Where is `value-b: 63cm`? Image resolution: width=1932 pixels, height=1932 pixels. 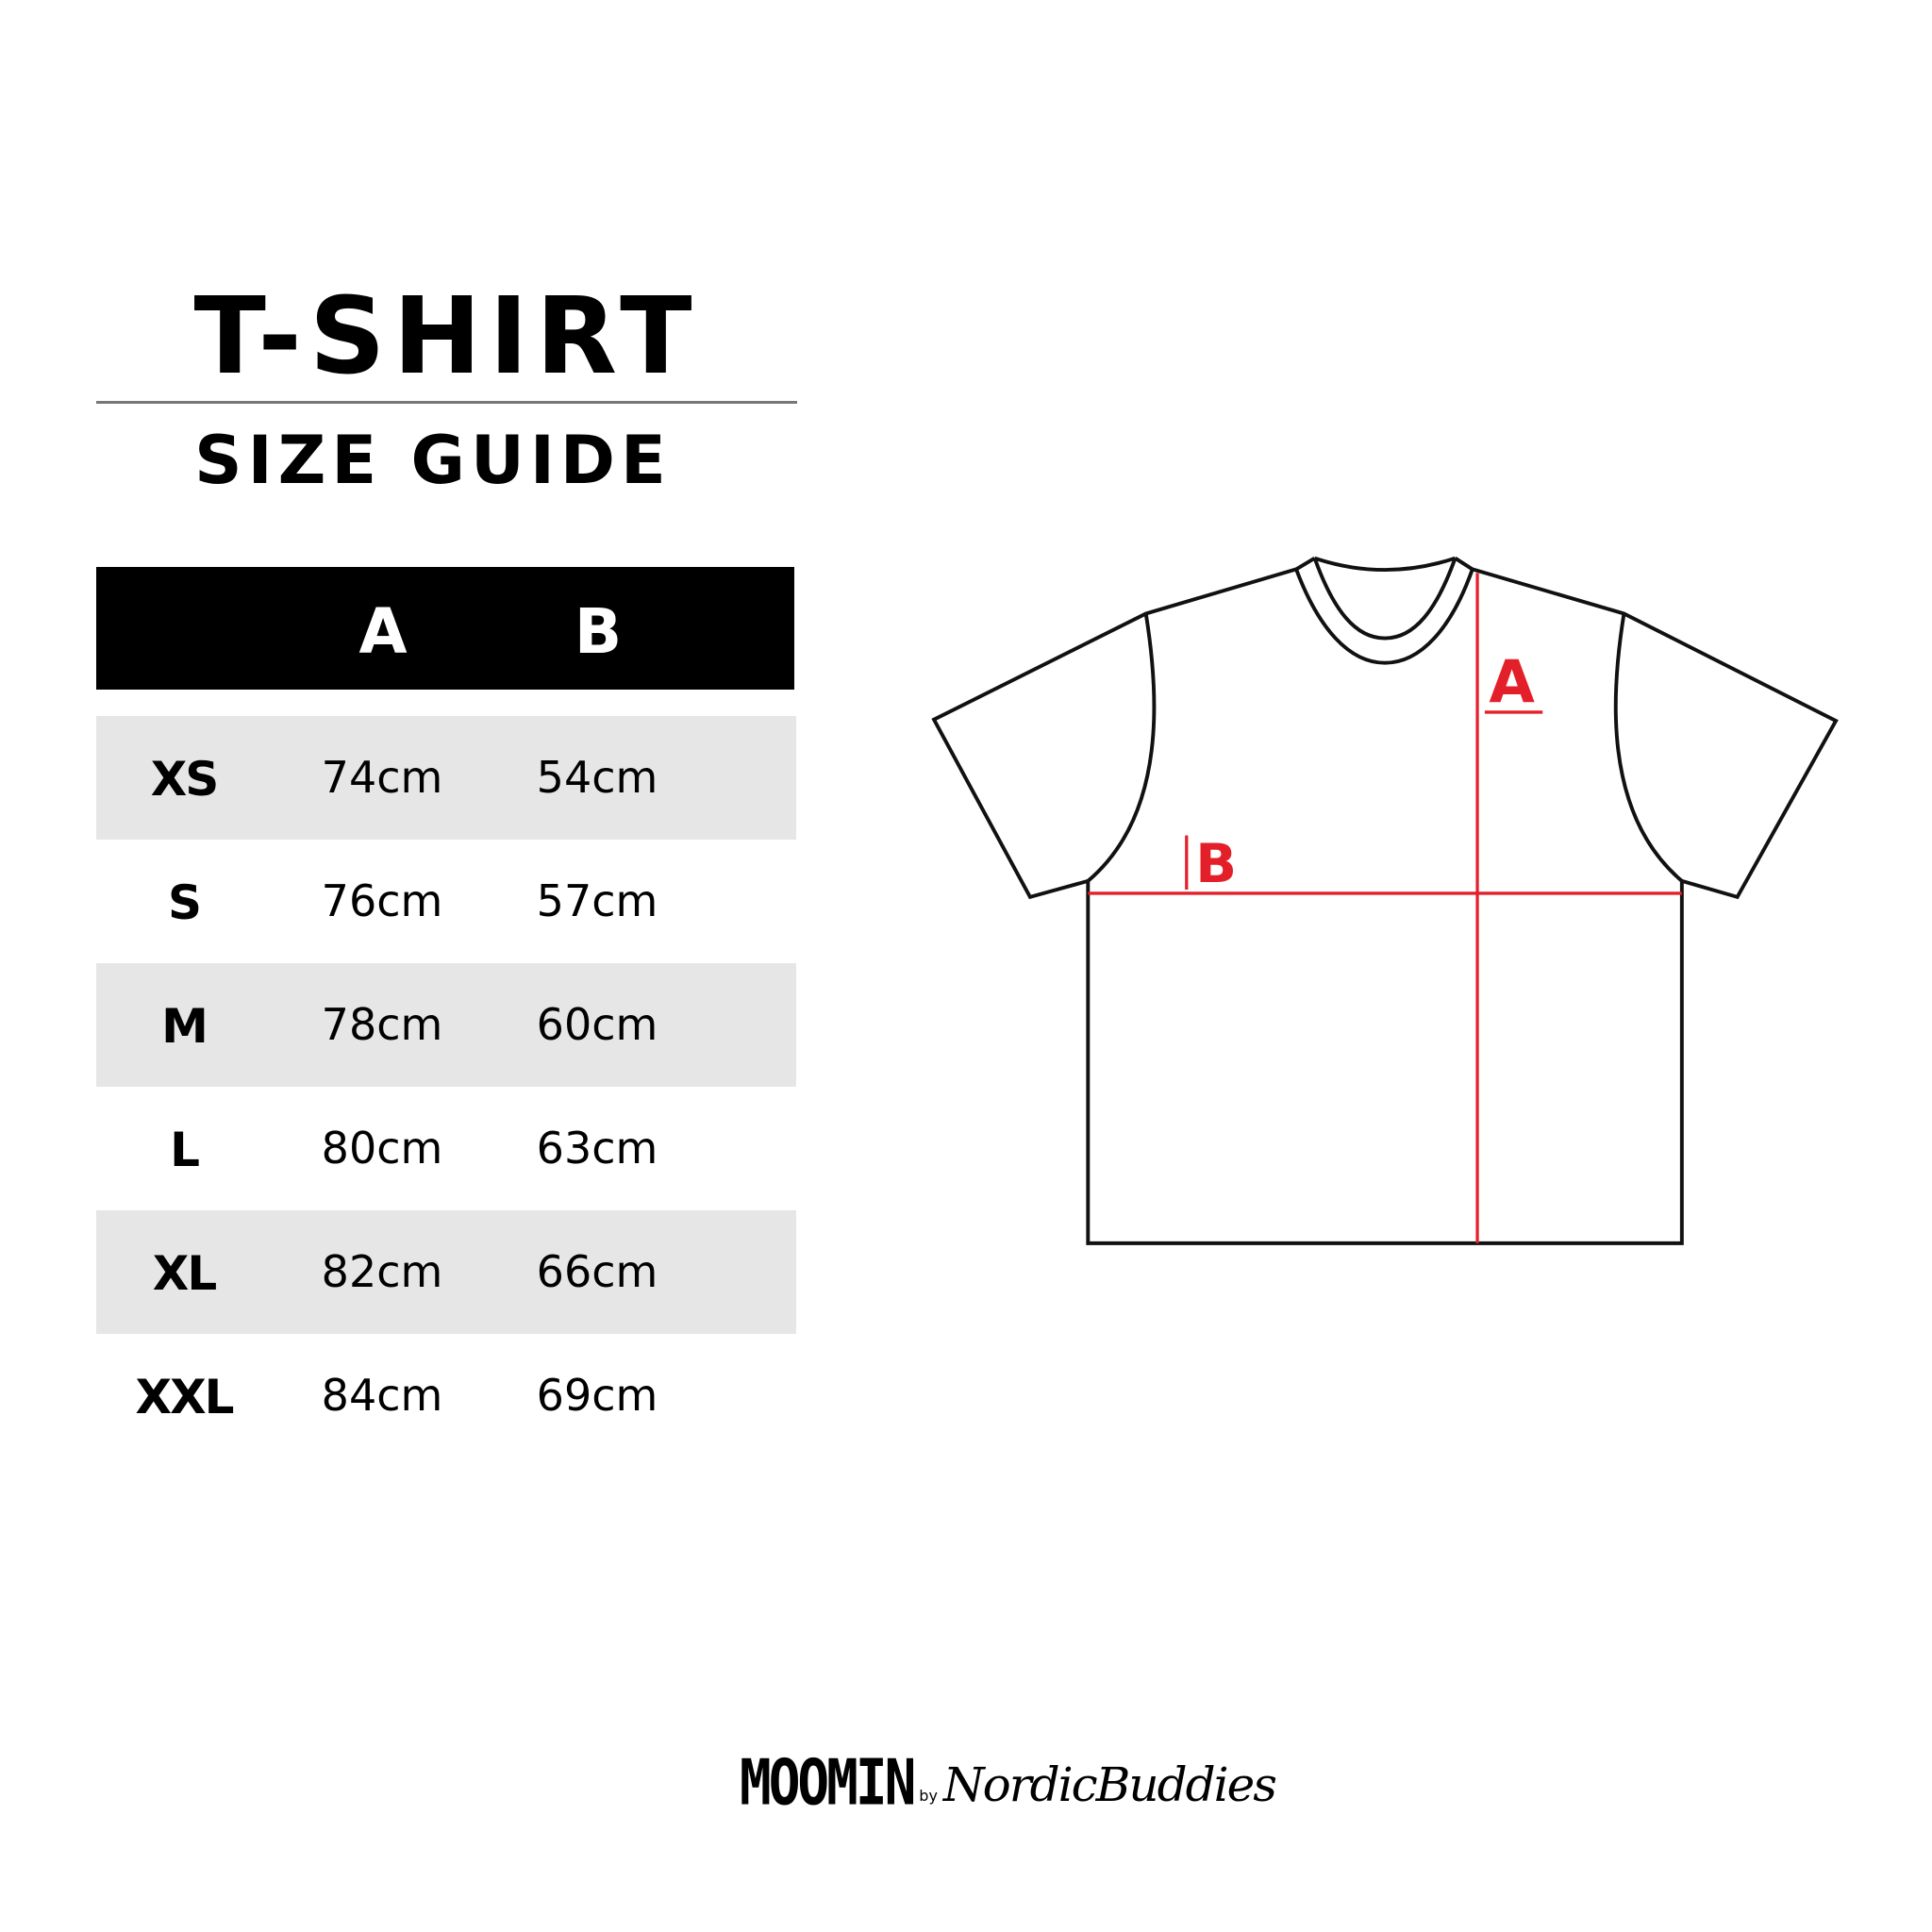
value-b: 63cm is located at coordinates (597, 1148).